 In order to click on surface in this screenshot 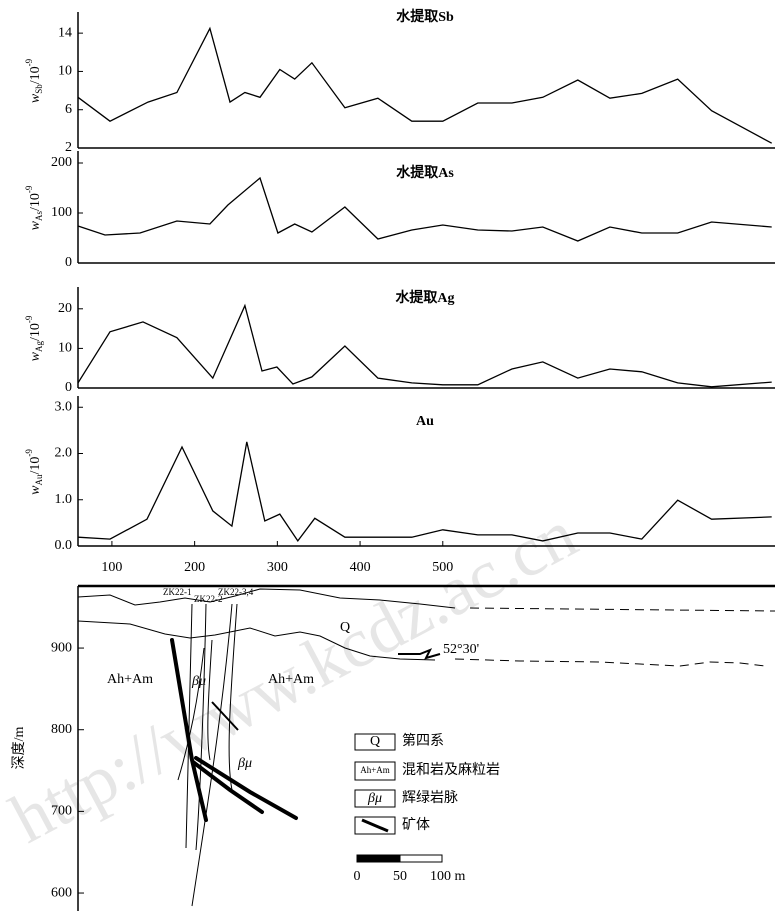, I will do `click(266, 598)`.